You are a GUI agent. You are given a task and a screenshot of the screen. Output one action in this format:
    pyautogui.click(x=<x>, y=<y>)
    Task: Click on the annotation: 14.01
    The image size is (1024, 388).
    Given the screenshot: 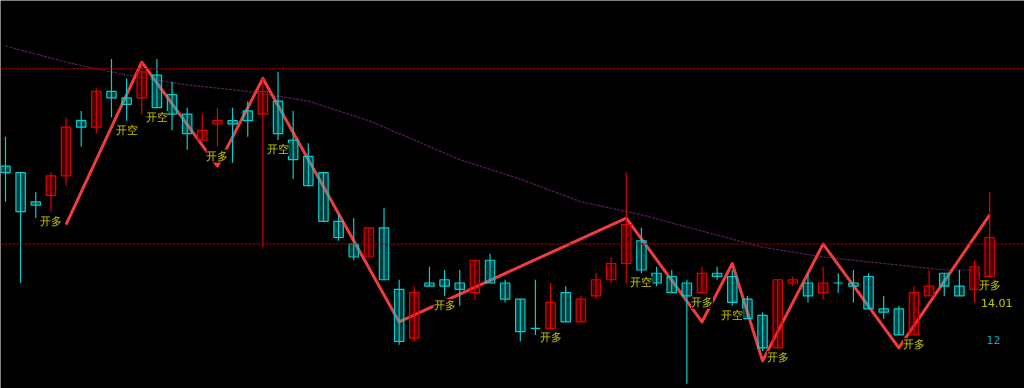 What is the action you would take?
    pyautogui.click(x=997, y=303)
    